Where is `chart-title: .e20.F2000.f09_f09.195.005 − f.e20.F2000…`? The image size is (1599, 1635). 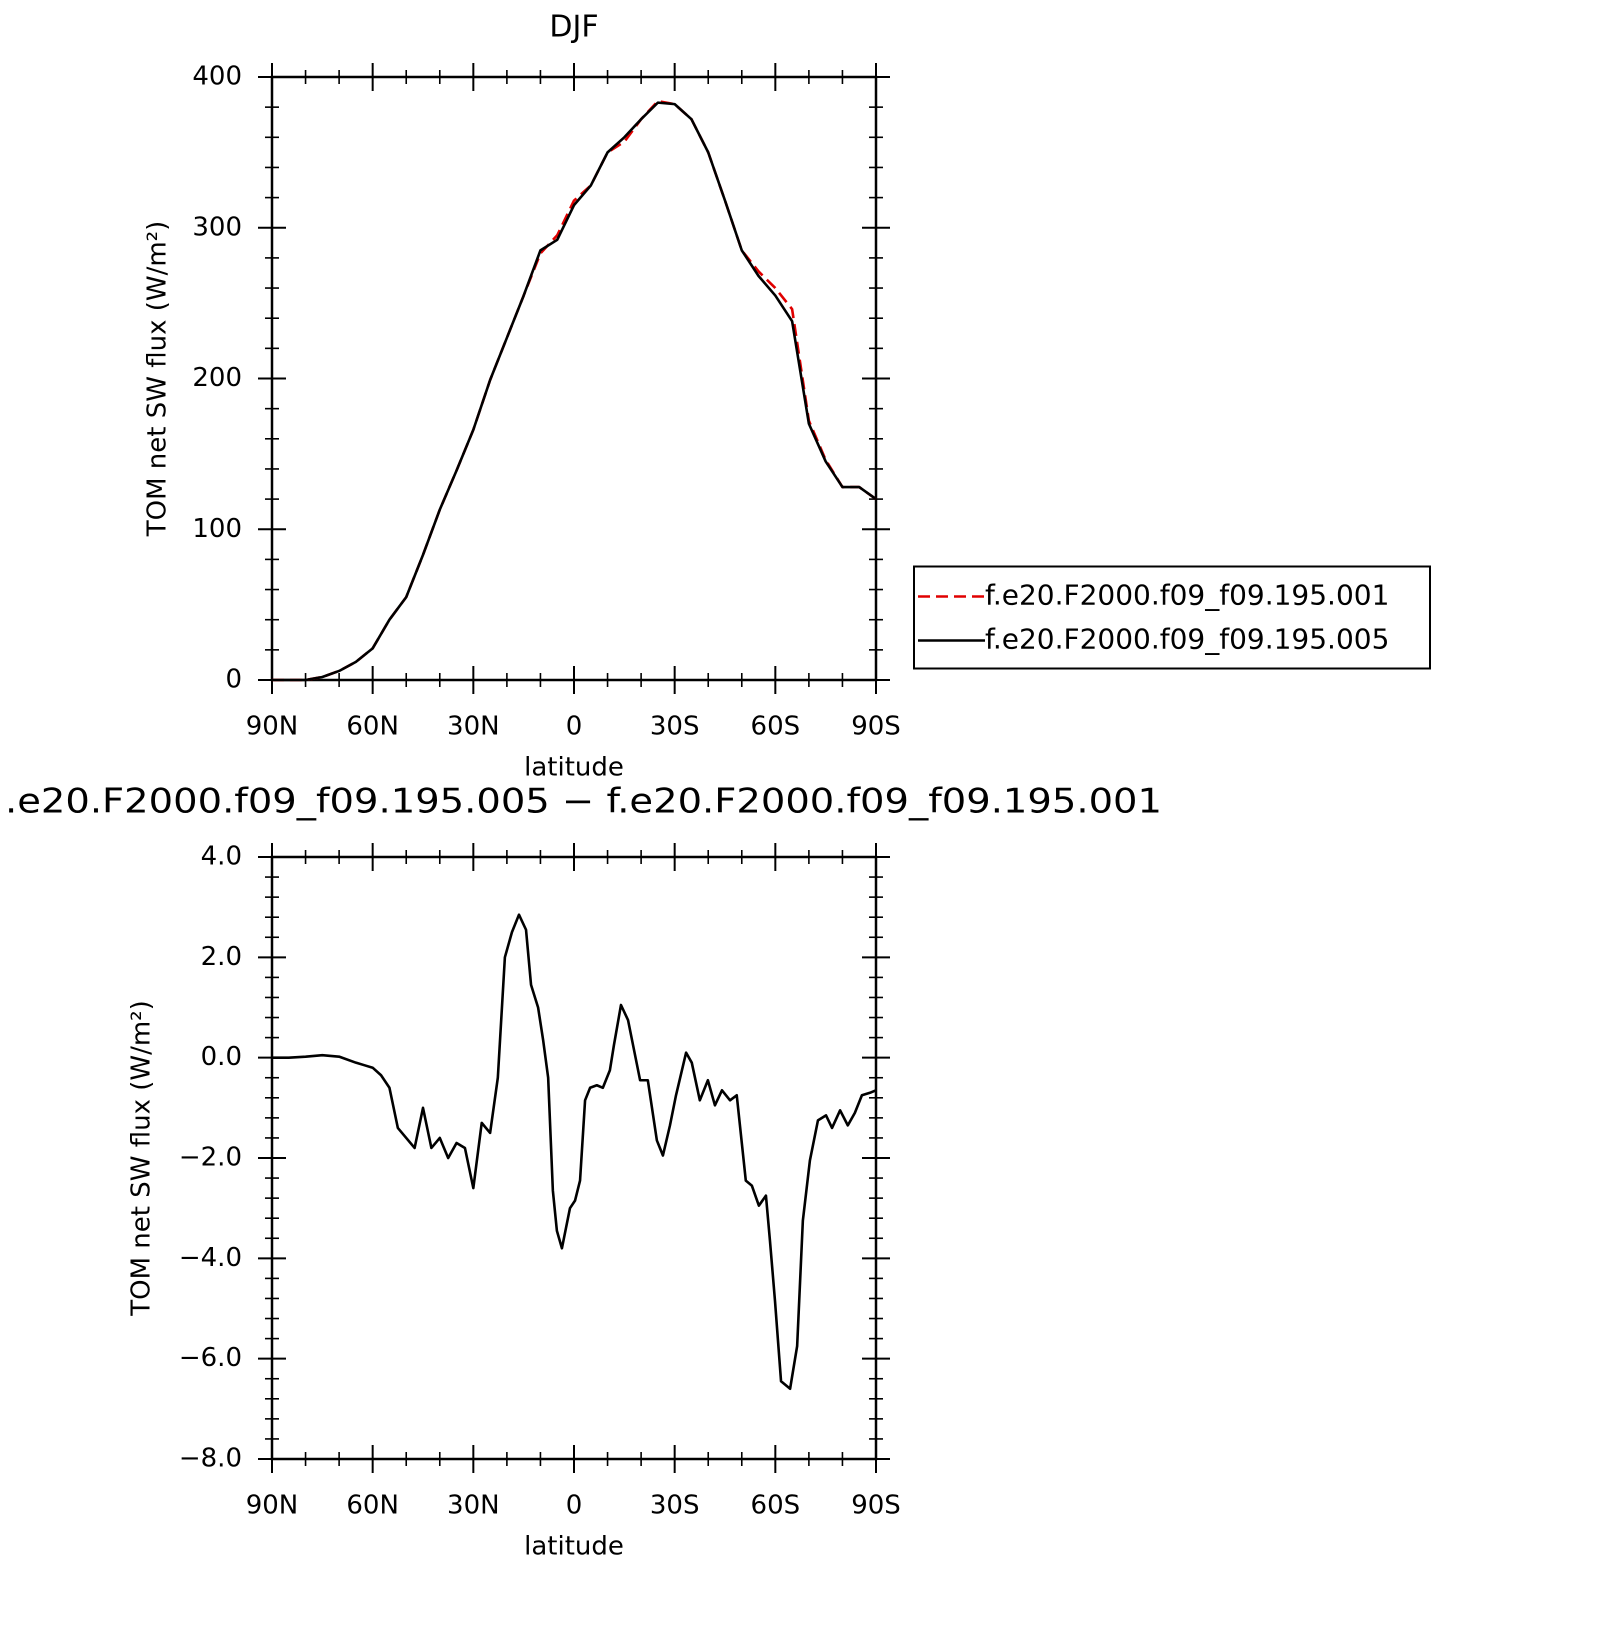
chart-title: .e20.F2000.f09_f09.195.005 − f.e20.F2000… is located at coordinates (583, 802).